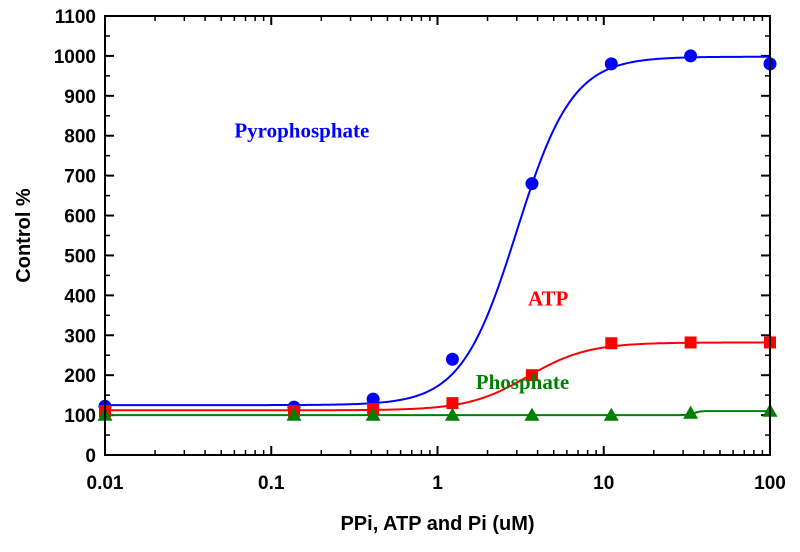 The image size is (800, 552). What do you see at coordinates (437, 413) in the screenshot?
I see `fit-curve-phosphate` at bounding box center [437, 413].